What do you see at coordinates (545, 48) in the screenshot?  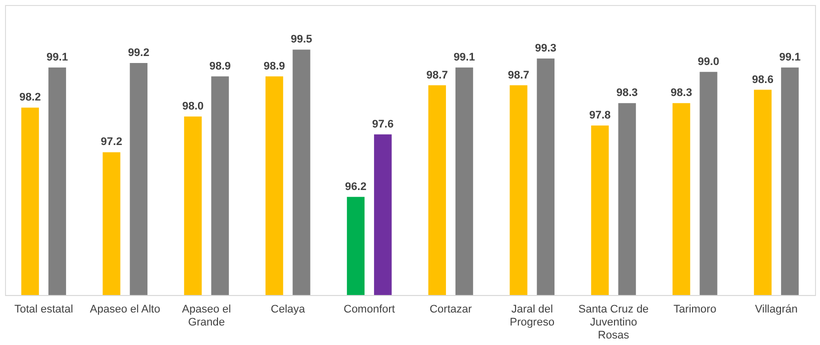 I see `data-label: 99.3` at bounding box center [545, 48].